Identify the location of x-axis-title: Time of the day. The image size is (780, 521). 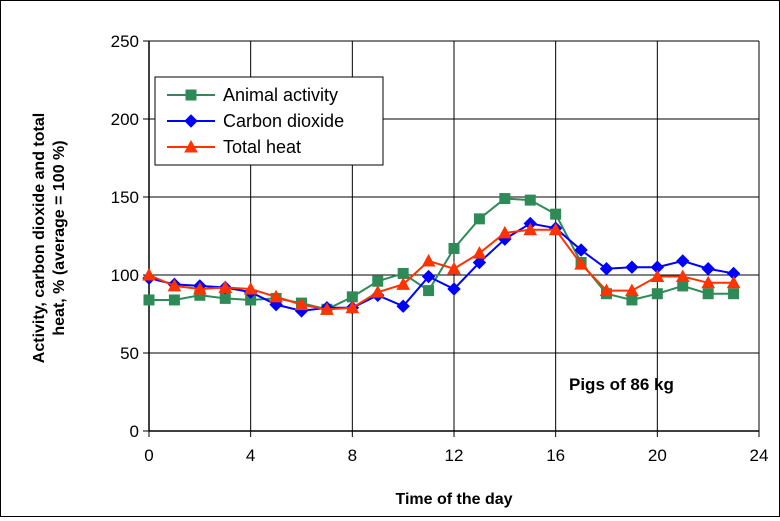
(453, 499).